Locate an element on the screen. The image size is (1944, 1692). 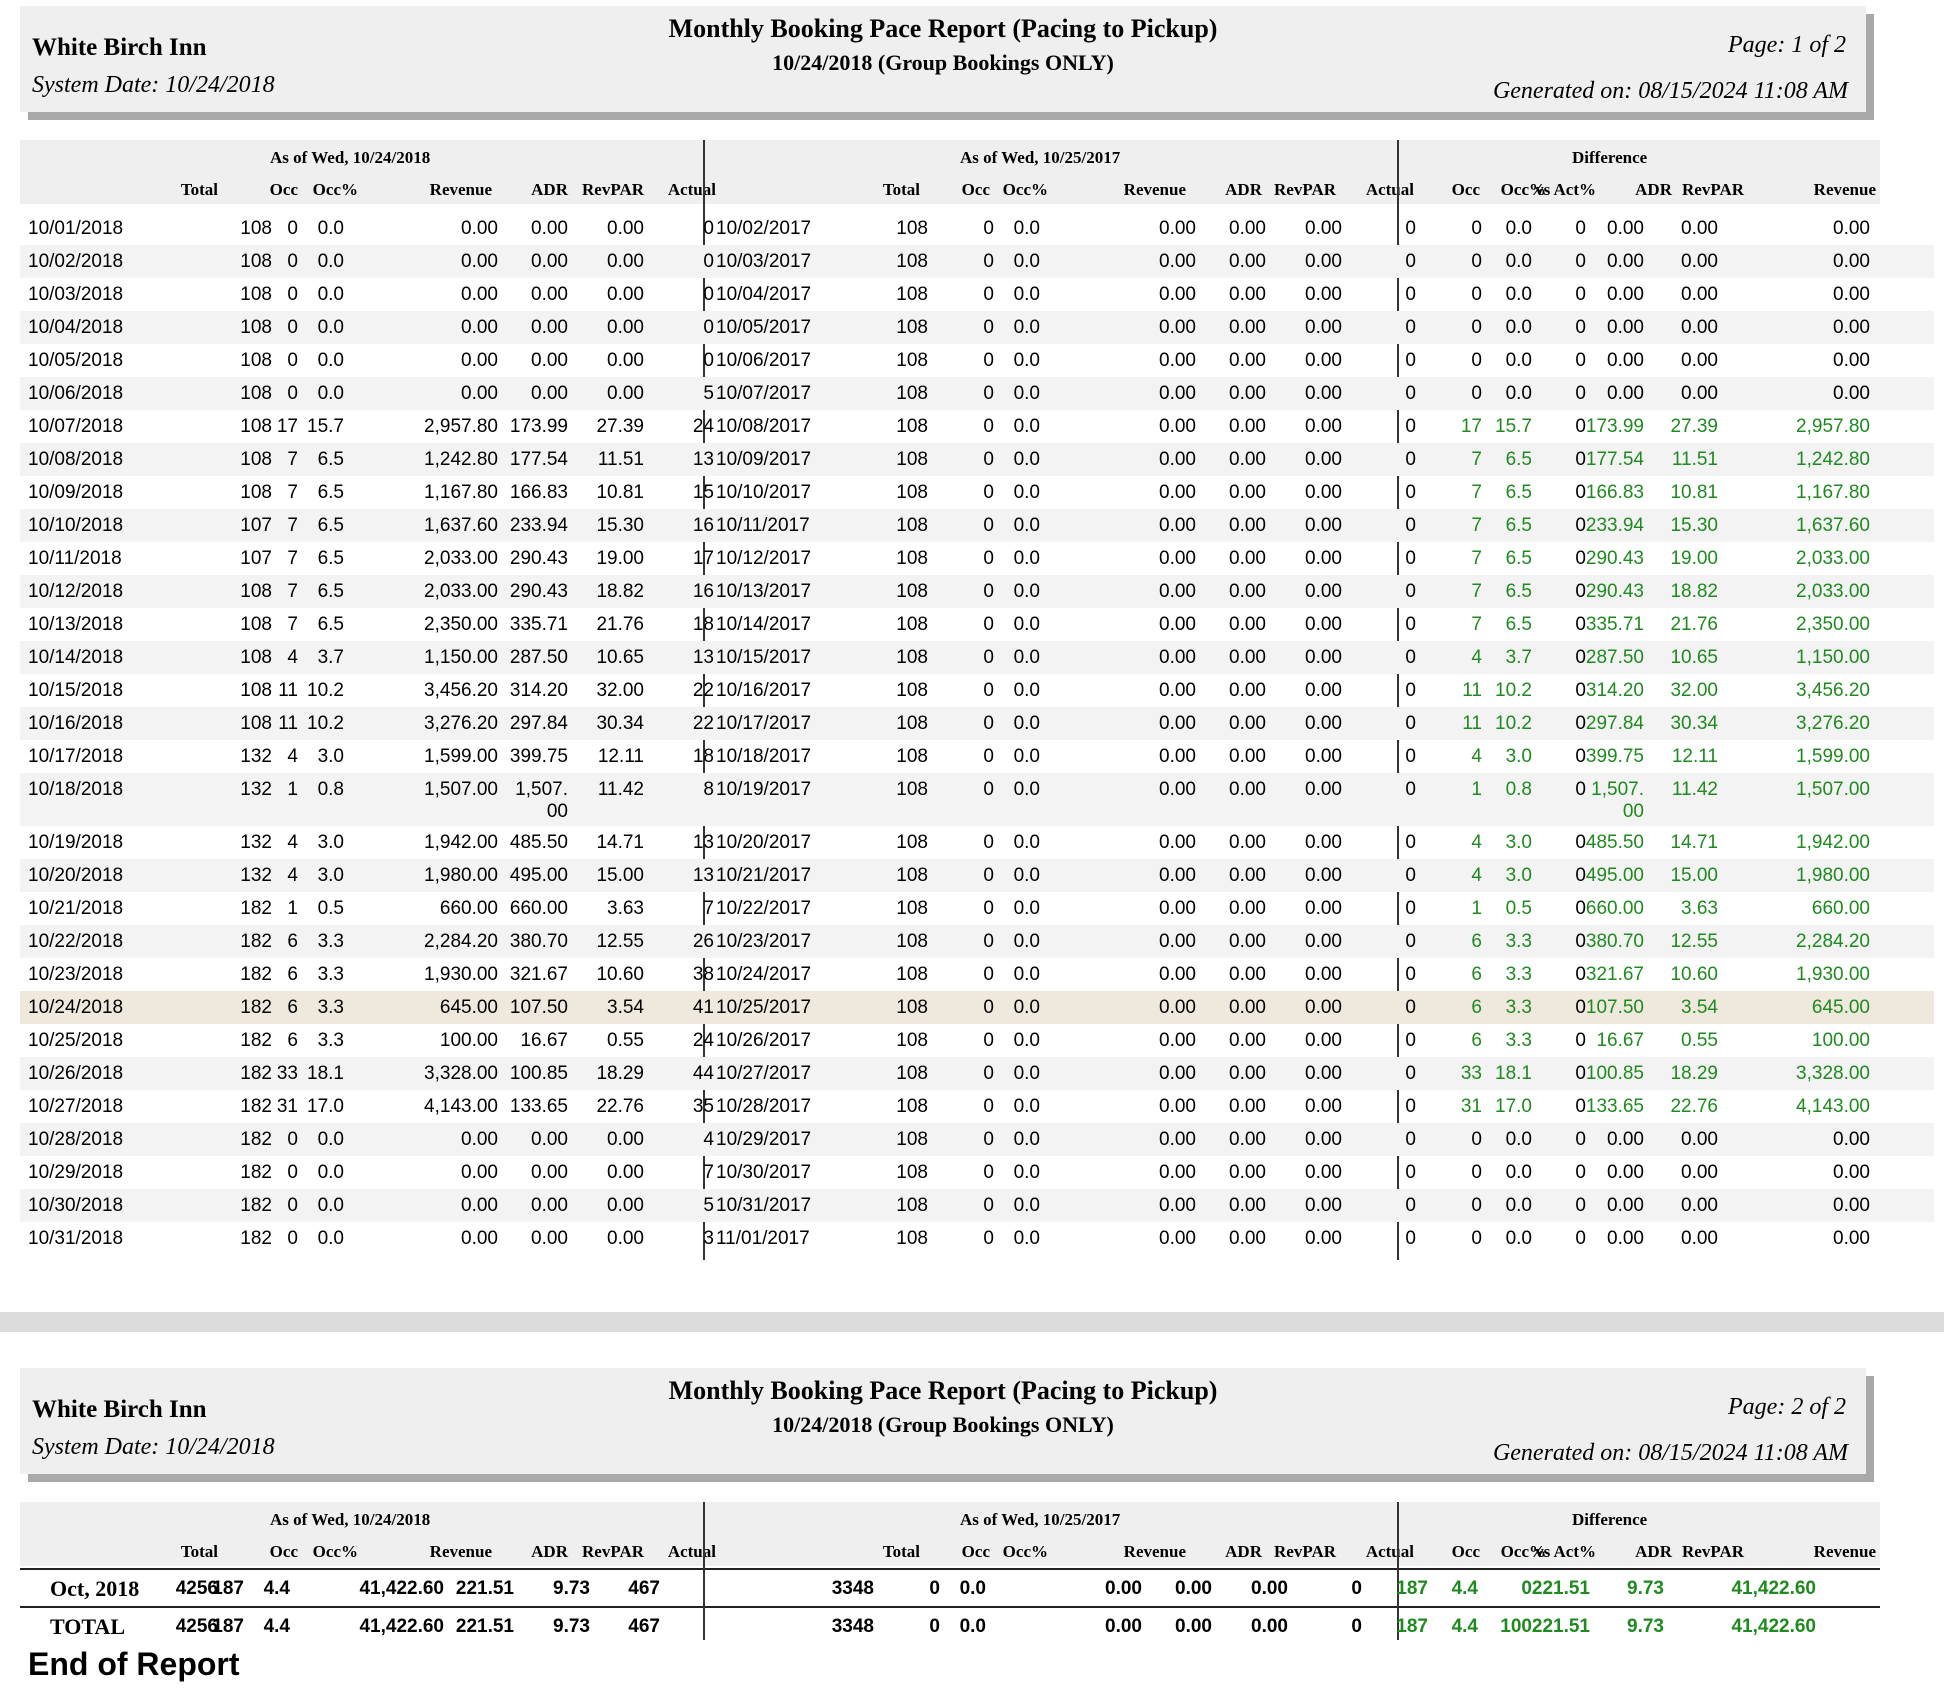
cell-actual: 18 is located at coordinates (703, 624).